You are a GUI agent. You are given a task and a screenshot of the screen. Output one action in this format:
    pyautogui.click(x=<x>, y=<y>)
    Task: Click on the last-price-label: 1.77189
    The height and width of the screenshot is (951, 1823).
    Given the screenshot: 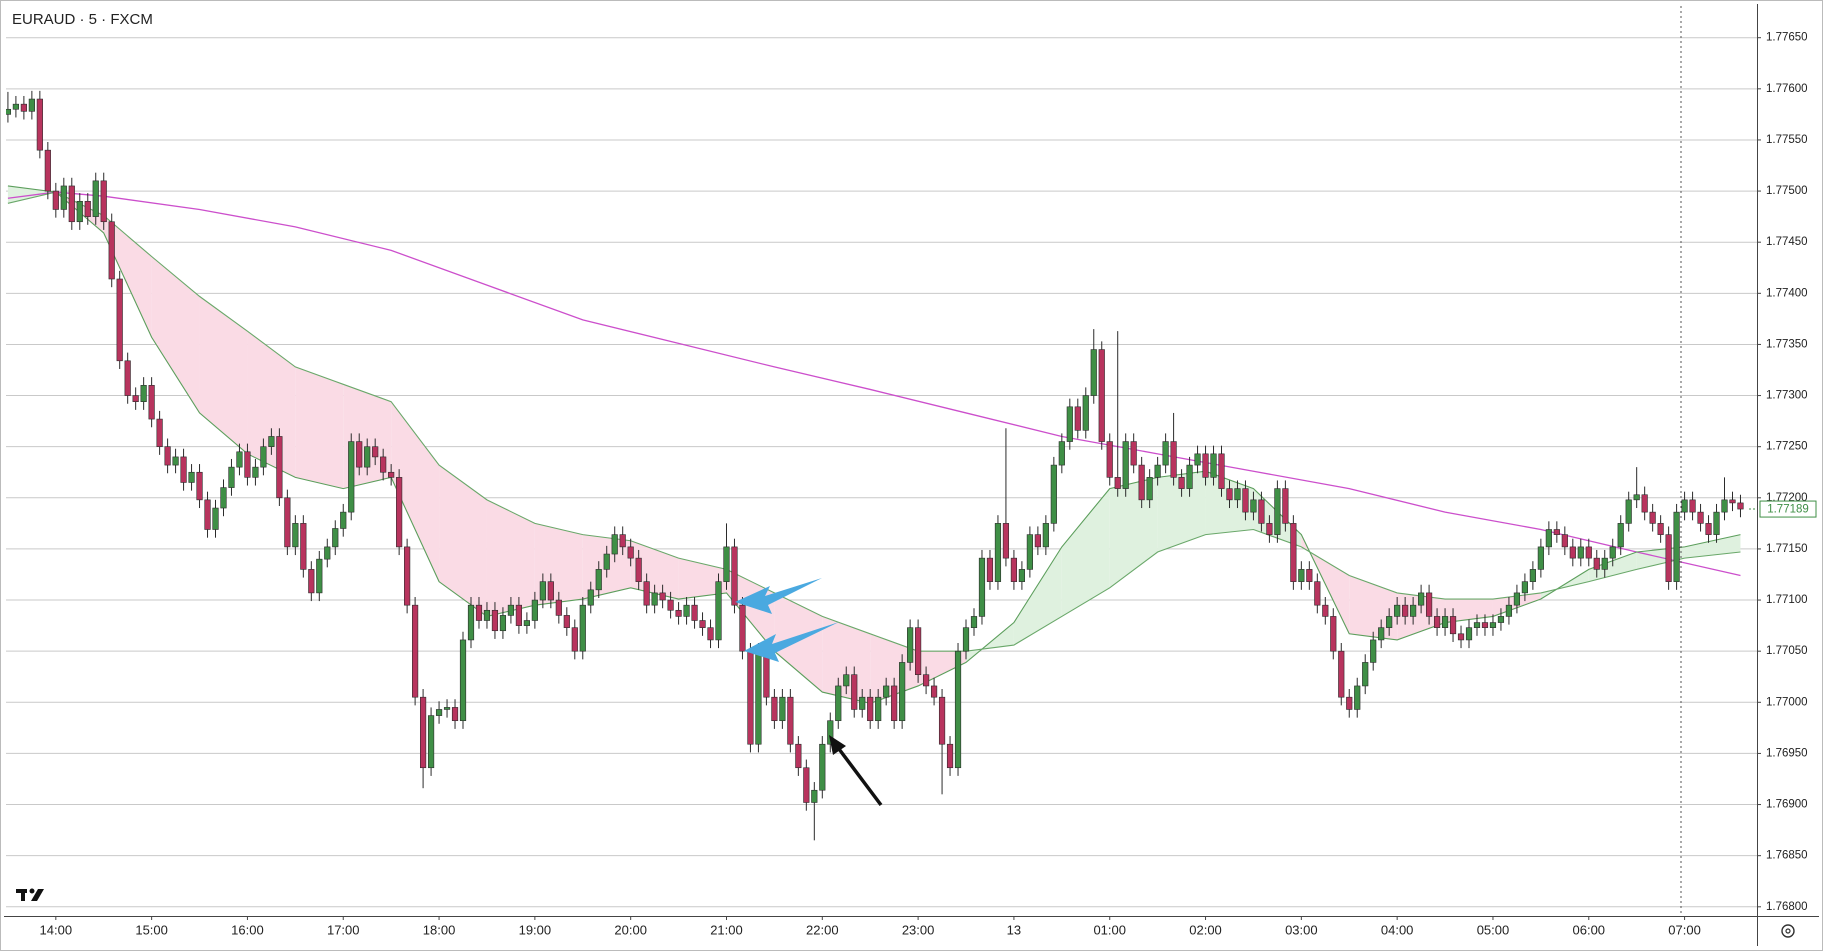 What is the action you would take?
    pyautogui.click(x=1788, y=510)
    